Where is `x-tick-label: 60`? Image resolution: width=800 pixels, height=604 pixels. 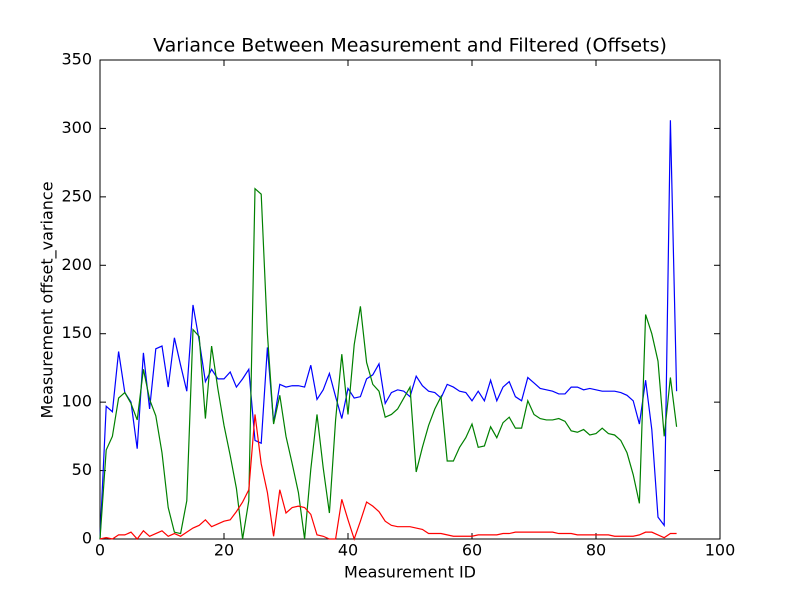
x-tick-label: 60 is located at coordinates (472, 550).